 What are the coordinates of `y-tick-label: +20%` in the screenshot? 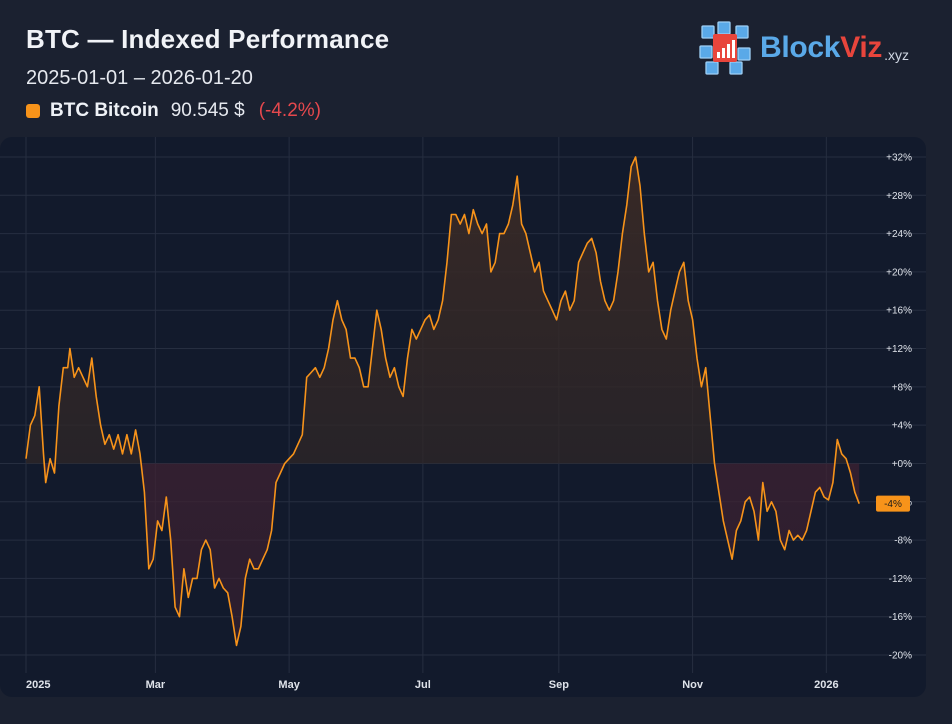 It's located at (899, 272).